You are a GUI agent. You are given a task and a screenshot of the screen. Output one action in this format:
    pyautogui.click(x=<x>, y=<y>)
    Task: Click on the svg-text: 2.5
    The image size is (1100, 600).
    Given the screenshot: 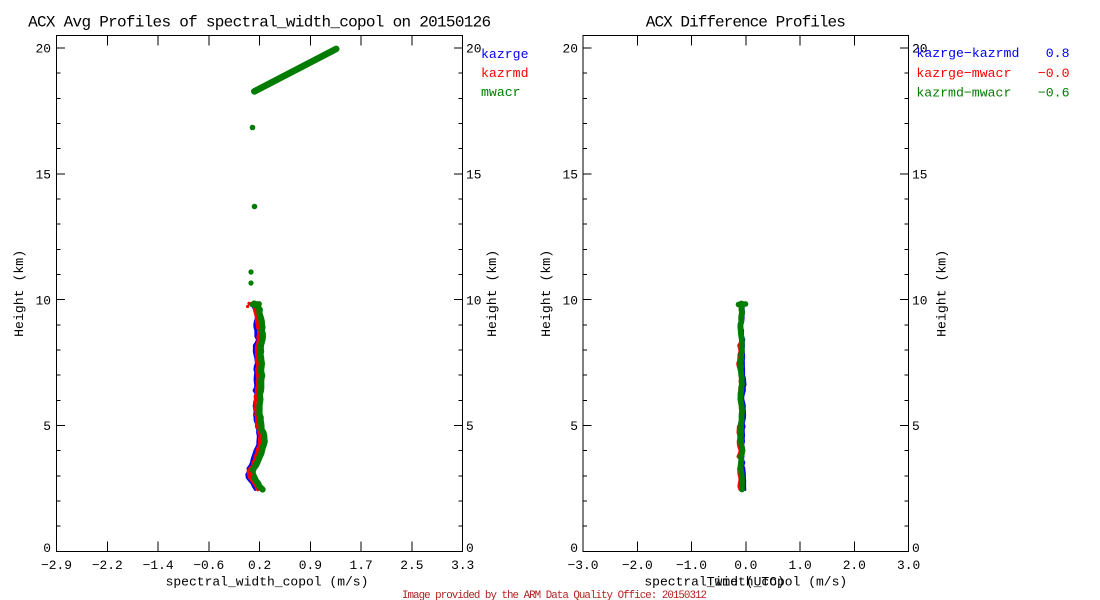 What is the action you would take?
    pyautogui.click(x=411, y=565)
    